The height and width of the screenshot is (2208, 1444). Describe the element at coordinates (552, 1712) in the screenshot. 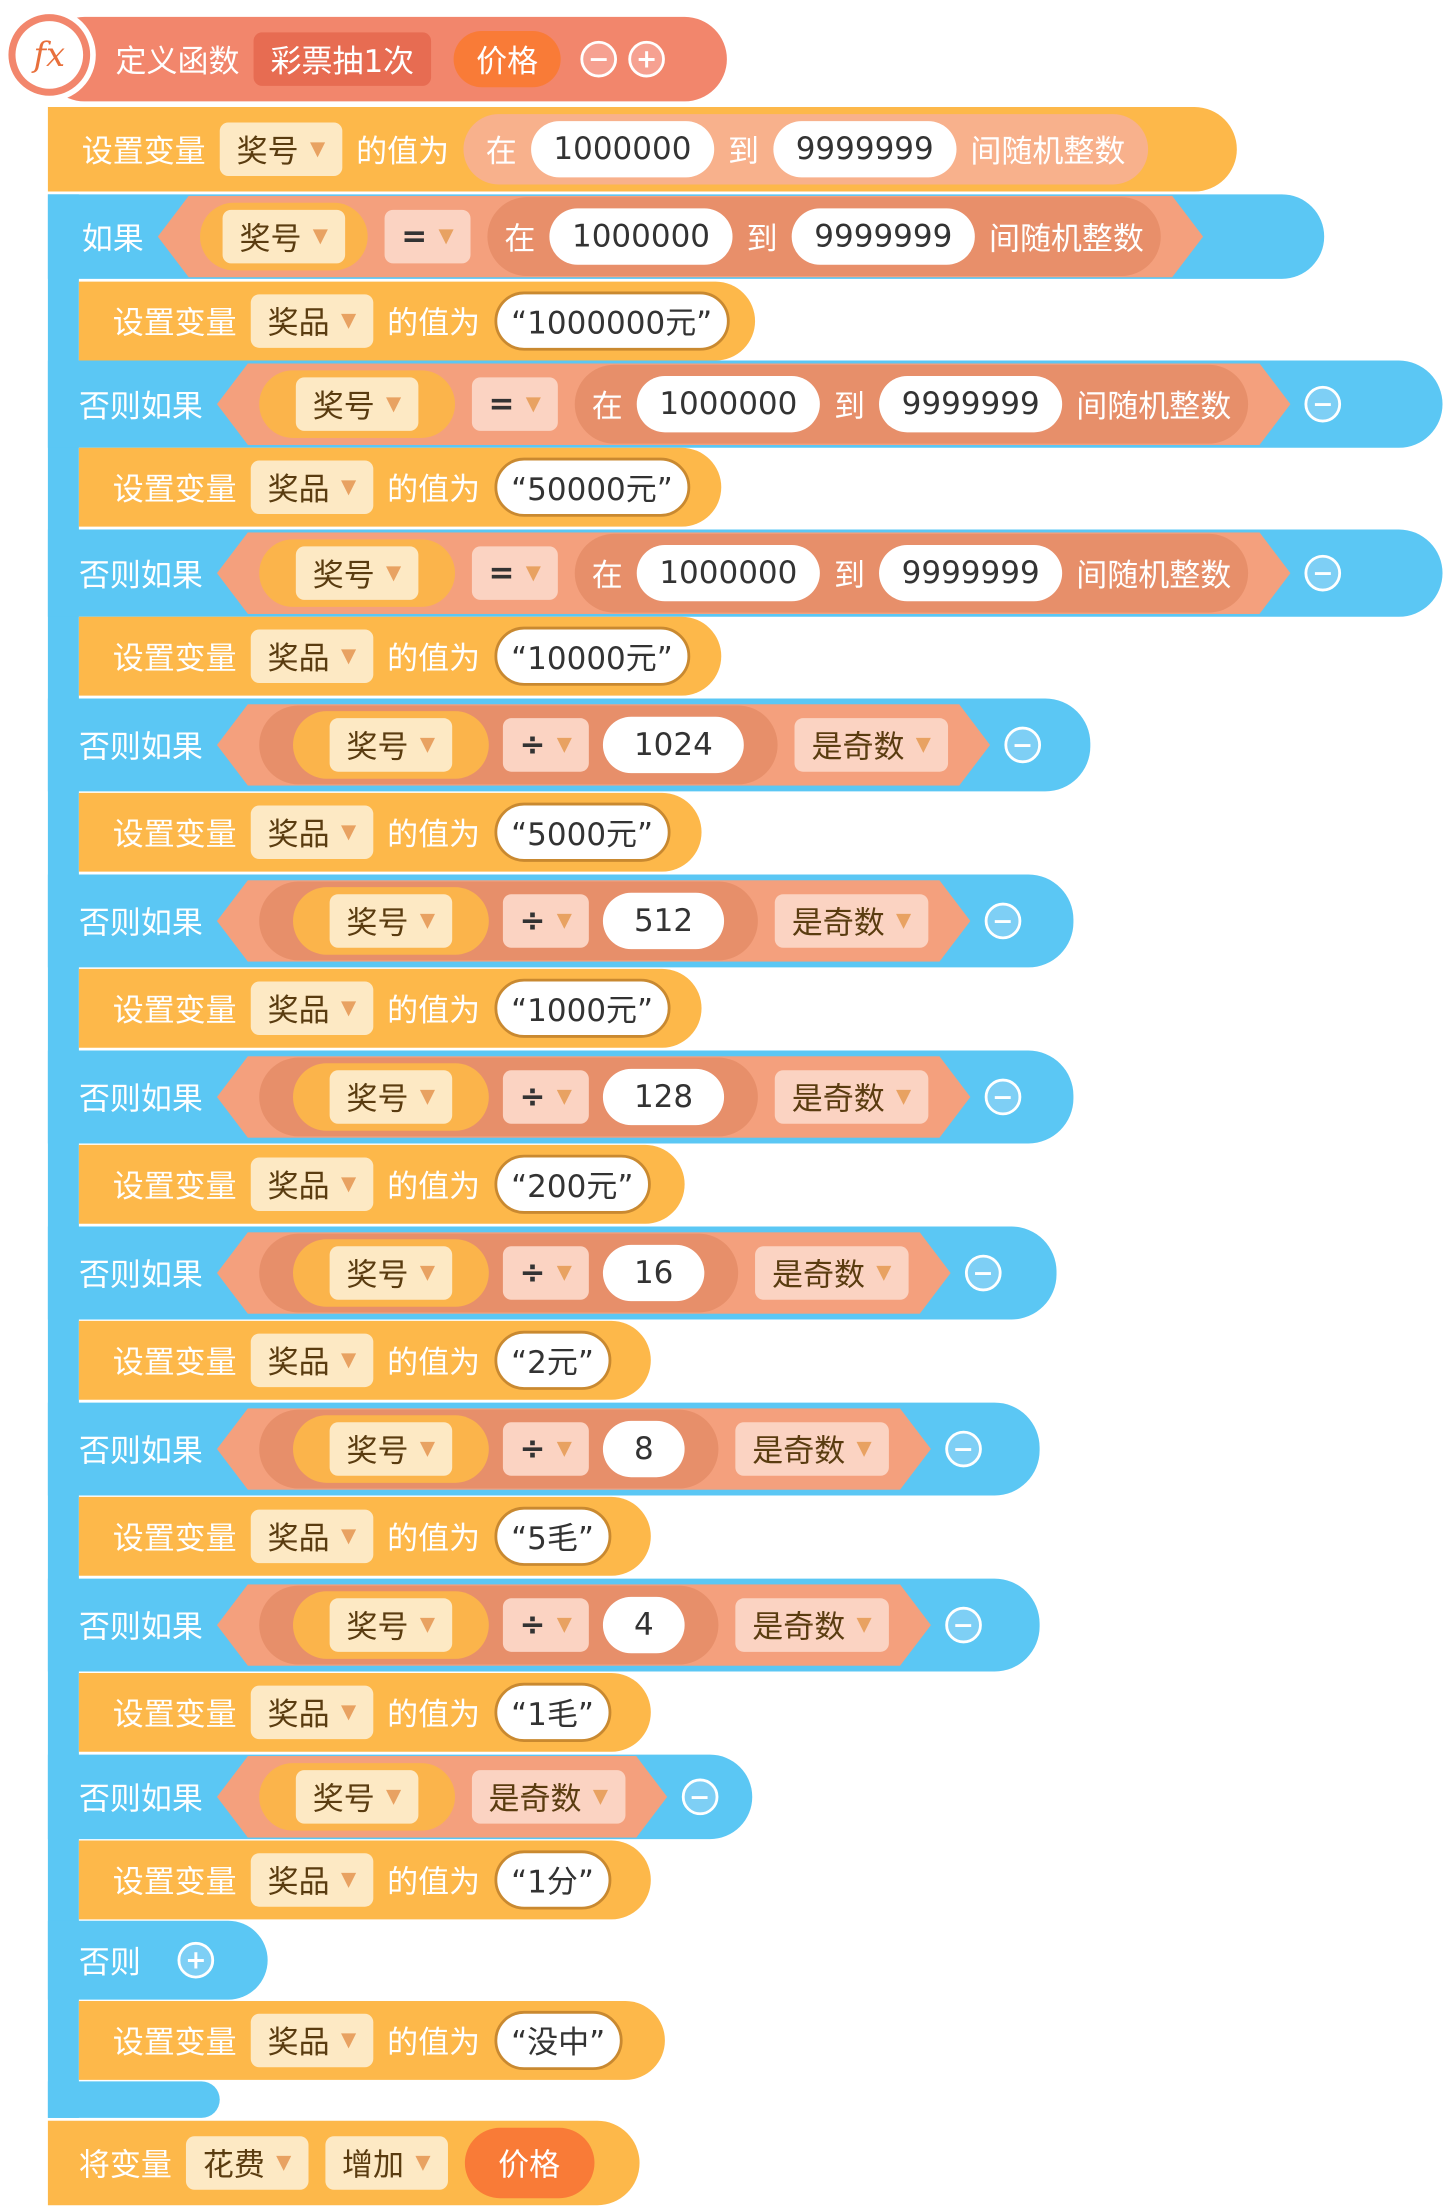

I see `prize-value: “1毛”` at that location.